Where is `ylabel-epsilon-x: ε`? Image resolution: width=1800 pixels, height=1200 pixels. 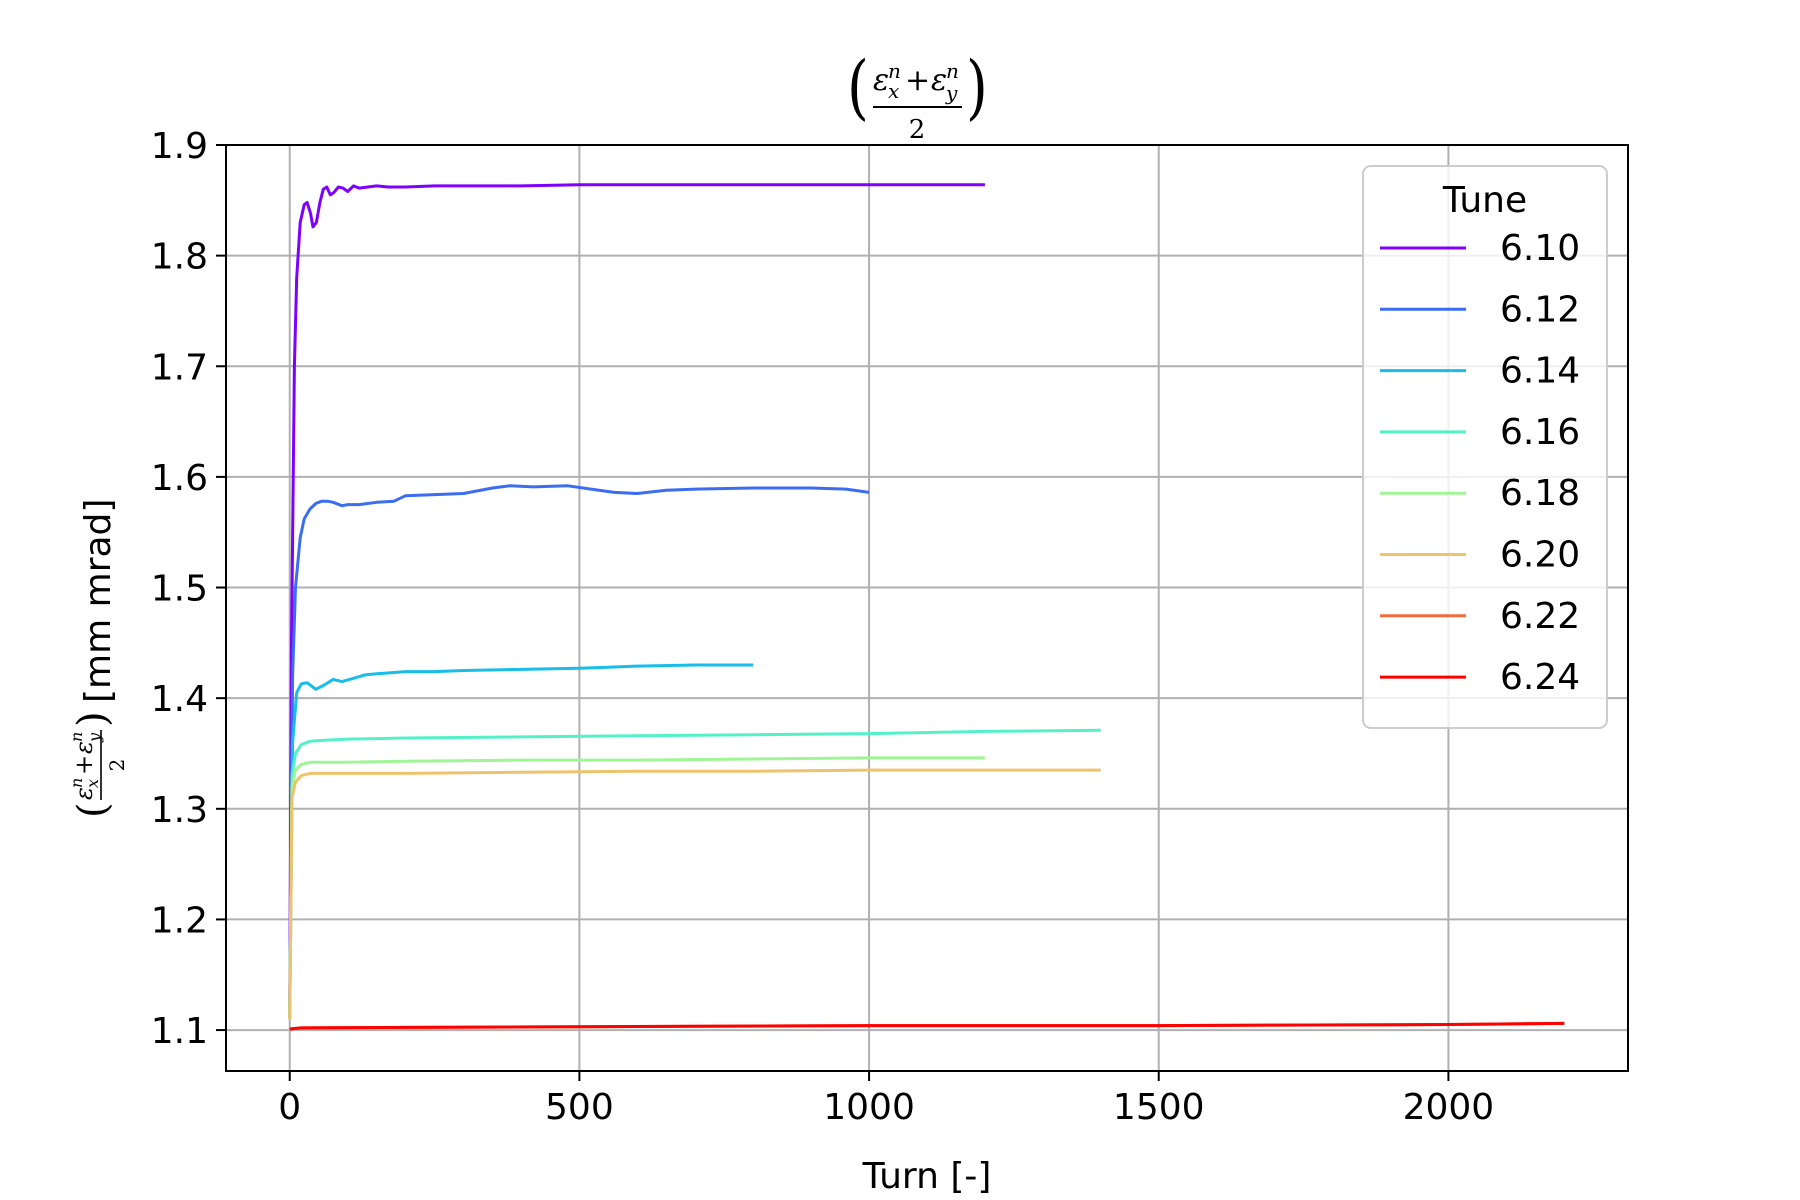
ylabel-epsilon-x: ε is located at coordinates (84, 793).